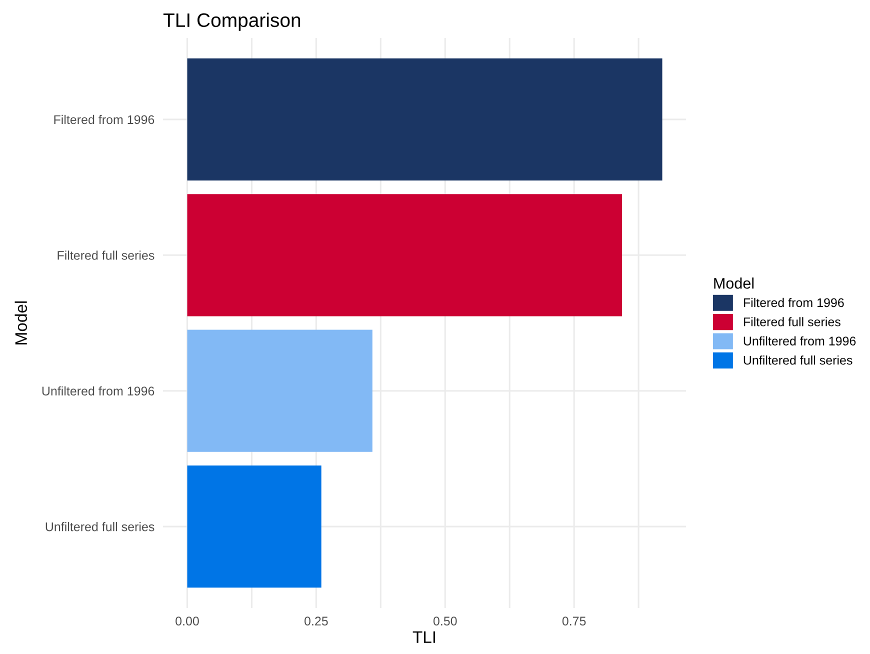  What do you see at coordinates (424, 637) in the screenshot?
I see `x-axis-title: TLI` at bounding box center [424, 637].